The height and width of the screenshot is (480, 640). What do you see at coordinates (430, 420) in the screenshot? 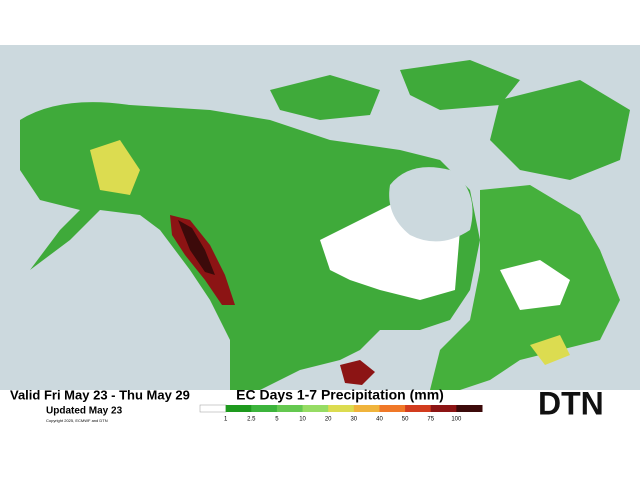
I see `colorbar-label: 75` at bounding box center [430, 420].